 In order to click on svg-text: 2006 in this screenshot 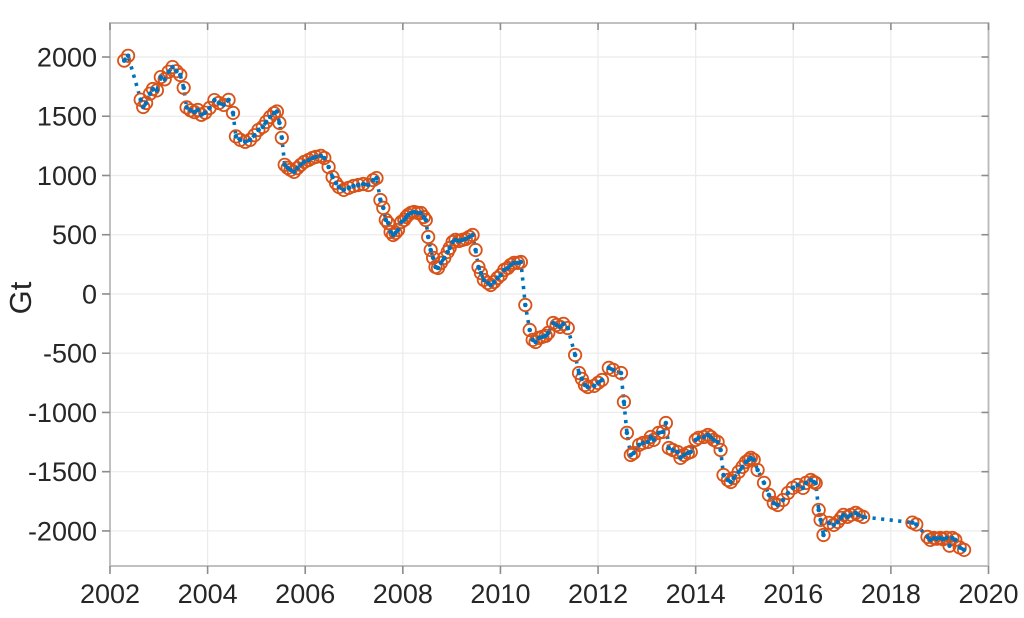, I will do `click(305, 594)`.